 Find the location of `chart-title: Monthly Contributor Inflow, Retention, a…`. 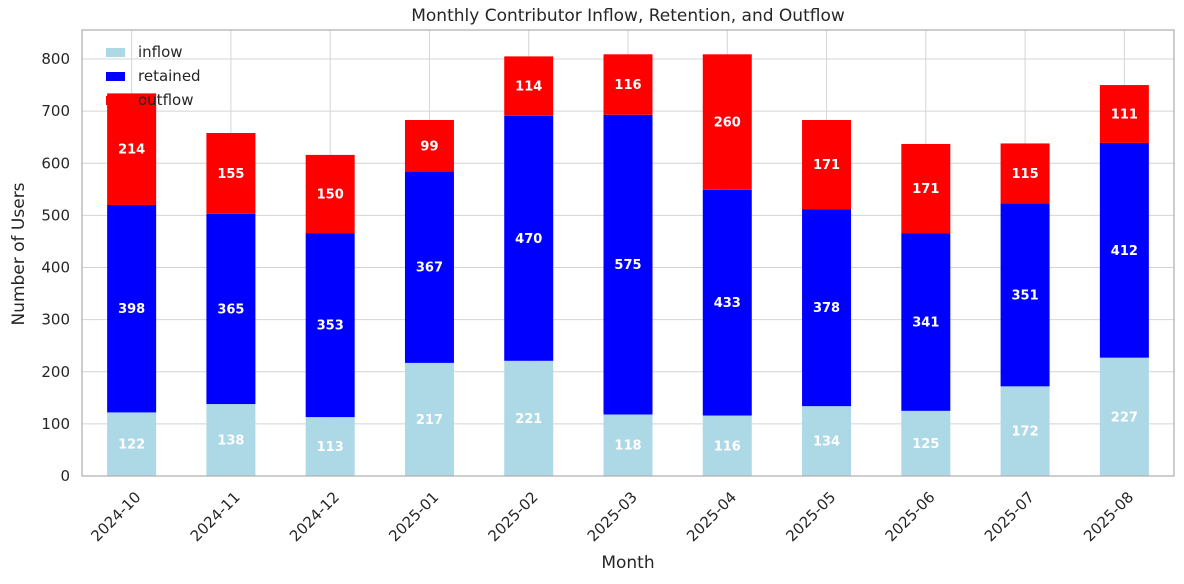

chart-title: Monthly Contributor Inflow, Retention, a… is located at coordinates (628, 16).